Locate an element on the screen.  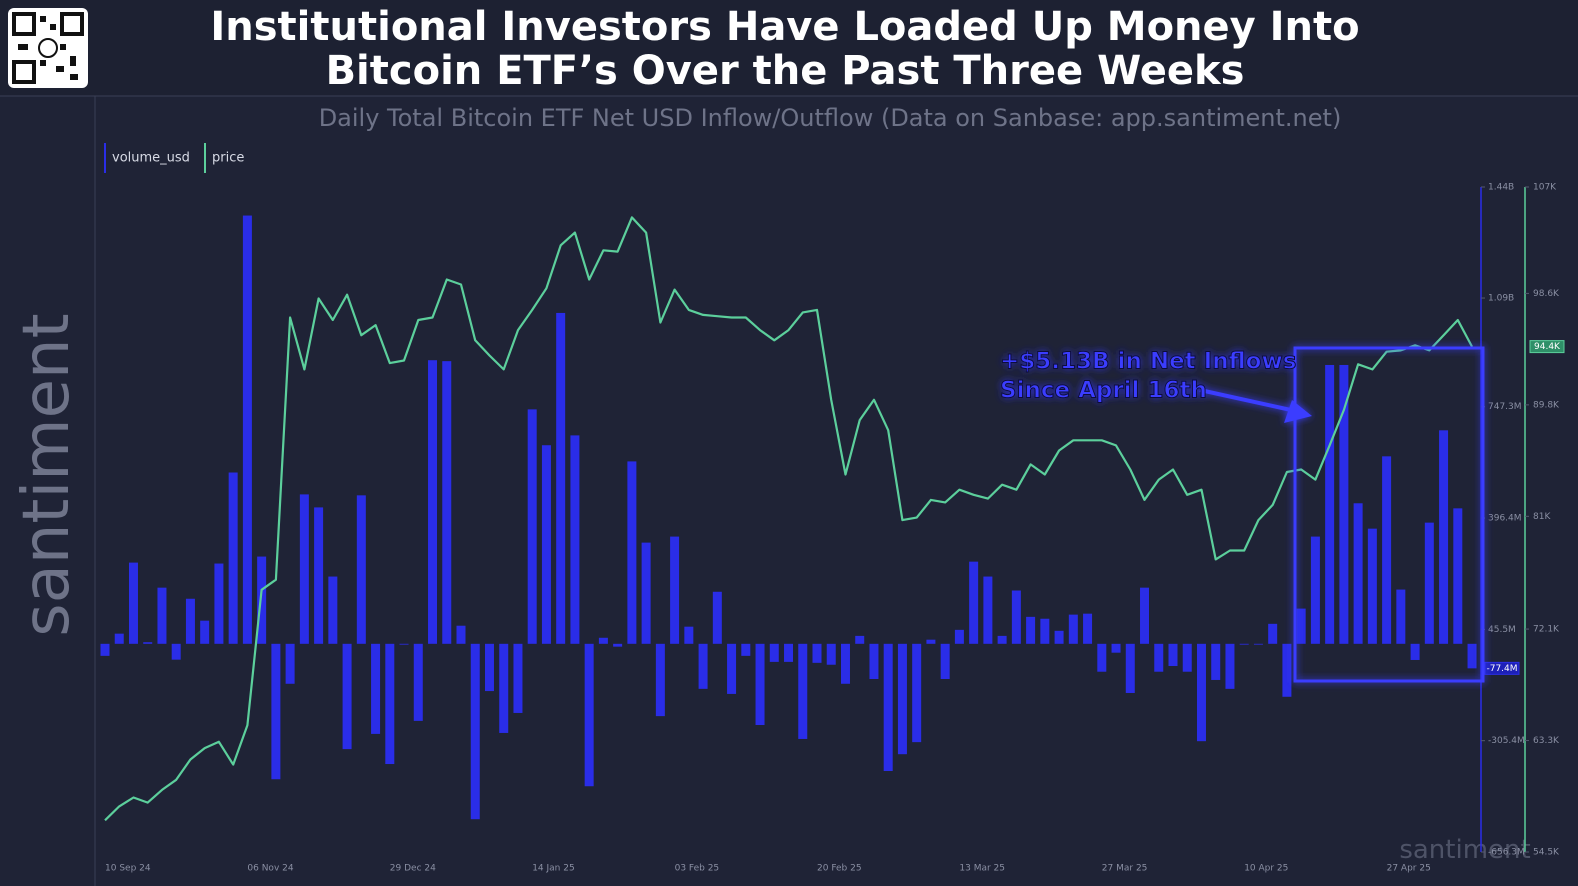
y2-tick-label: 89.8K is located at coordinates (1546, 405).